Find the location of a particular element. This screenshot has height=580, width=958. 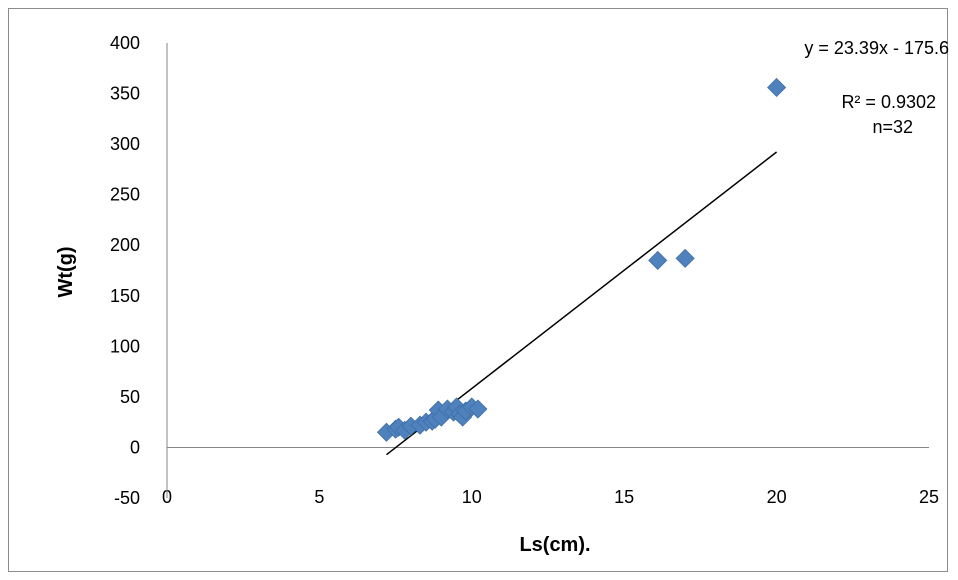

y-tick-label: 0 is located at coordinates (135, 447).